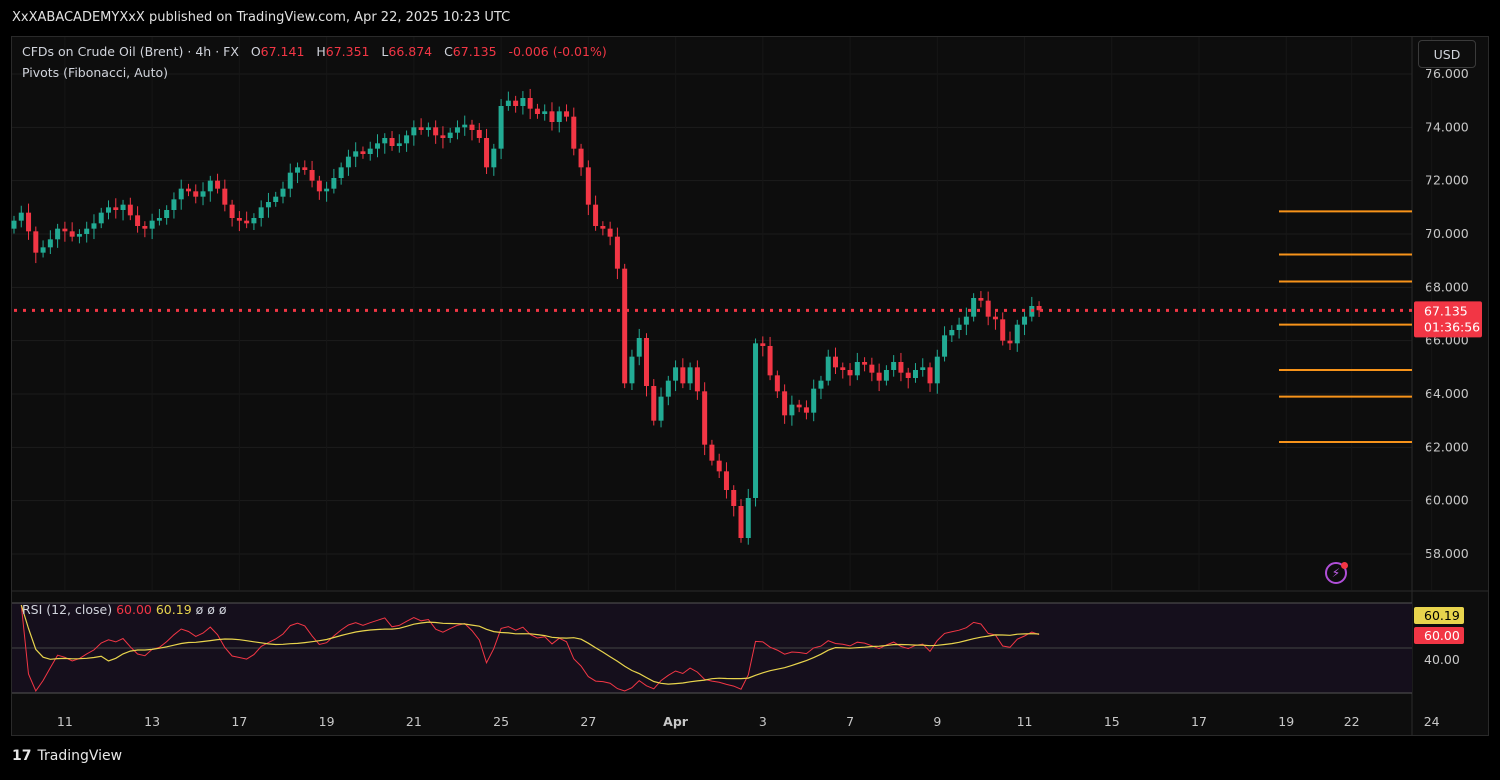 The height and width of the screenshot is (780, 1500). I want to click on countdown-label: 01:36:56, so click(1452, 326).